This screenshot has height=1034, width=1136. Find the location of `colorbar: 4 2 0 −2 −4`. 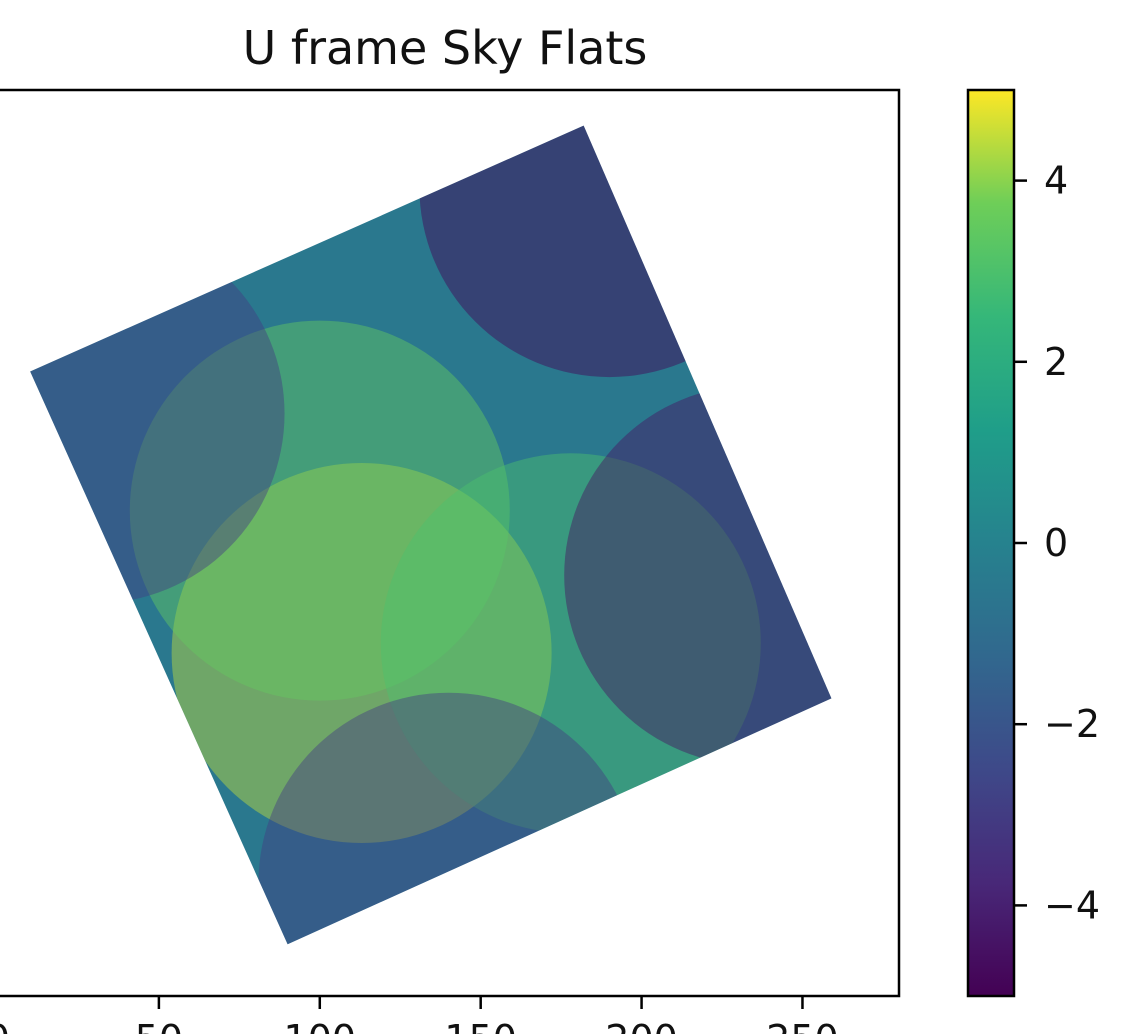

colorbar: 4 2 0 −2 −4 is located at coordinates (1033, 543).